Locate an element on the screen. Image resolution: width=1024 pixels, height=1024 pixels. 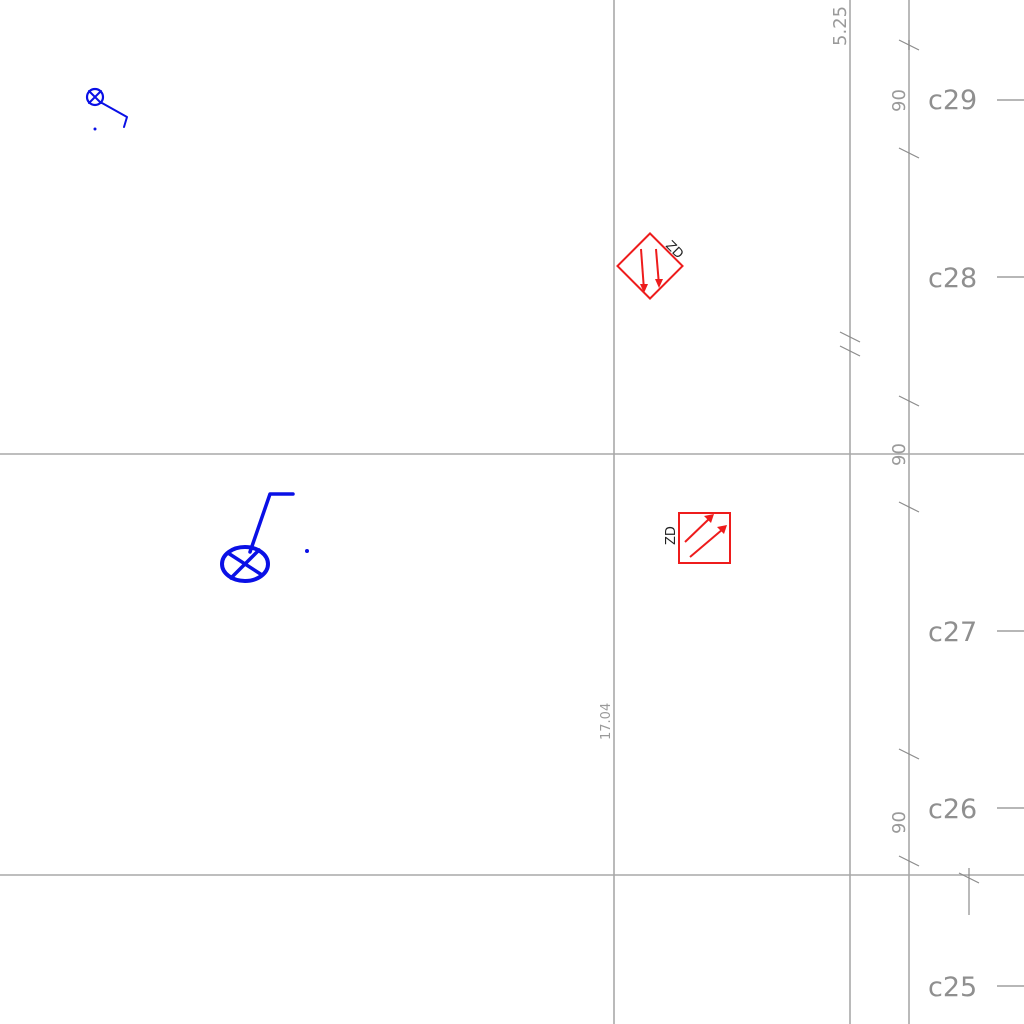
grid-label-c25: c25 is located at coordinates (952, 987).